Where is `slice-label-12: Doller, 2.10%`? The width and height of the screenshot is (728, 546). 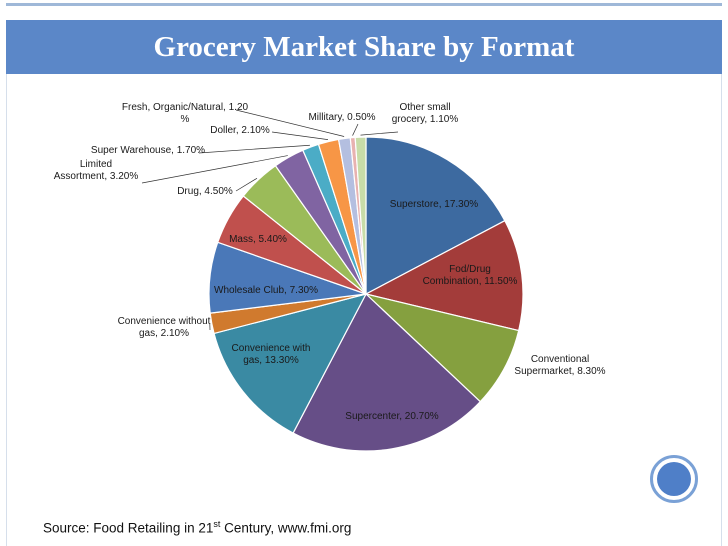
slice-label-12: Doller, 2.10% is located at coordinates (240, 130).